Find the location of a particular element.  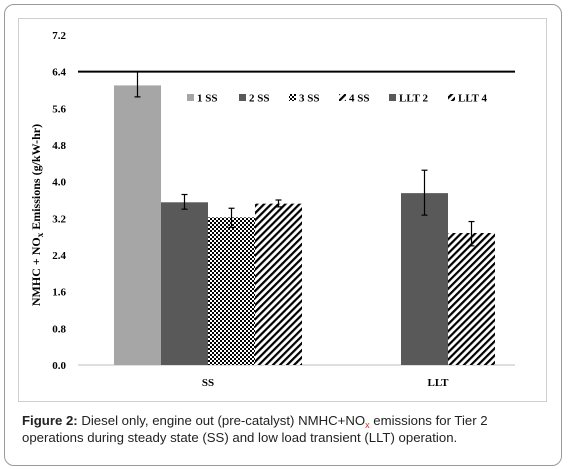

x-tick-label: SS is located at coordinates (208, 383).